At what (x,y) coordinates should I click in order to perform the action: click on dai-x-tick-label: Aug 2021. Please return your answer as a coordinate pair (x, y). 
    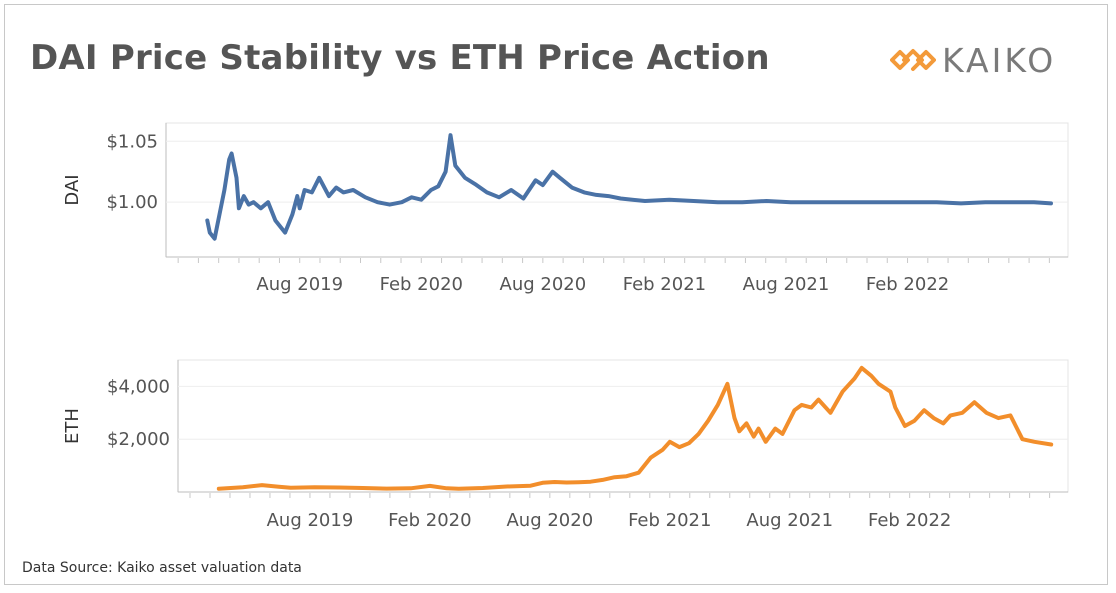
    Looking at the image, I should click on (786, 284).